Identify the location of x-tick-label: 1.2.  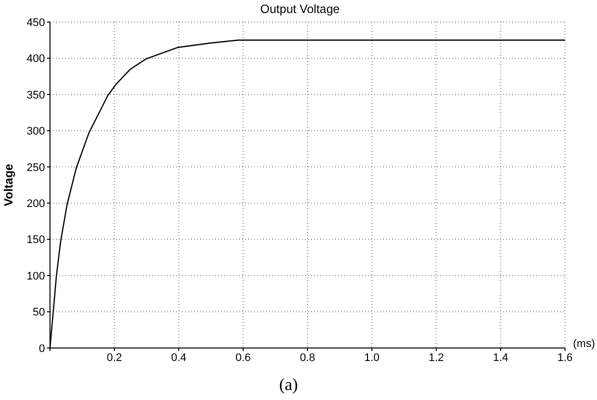
(436, 358).